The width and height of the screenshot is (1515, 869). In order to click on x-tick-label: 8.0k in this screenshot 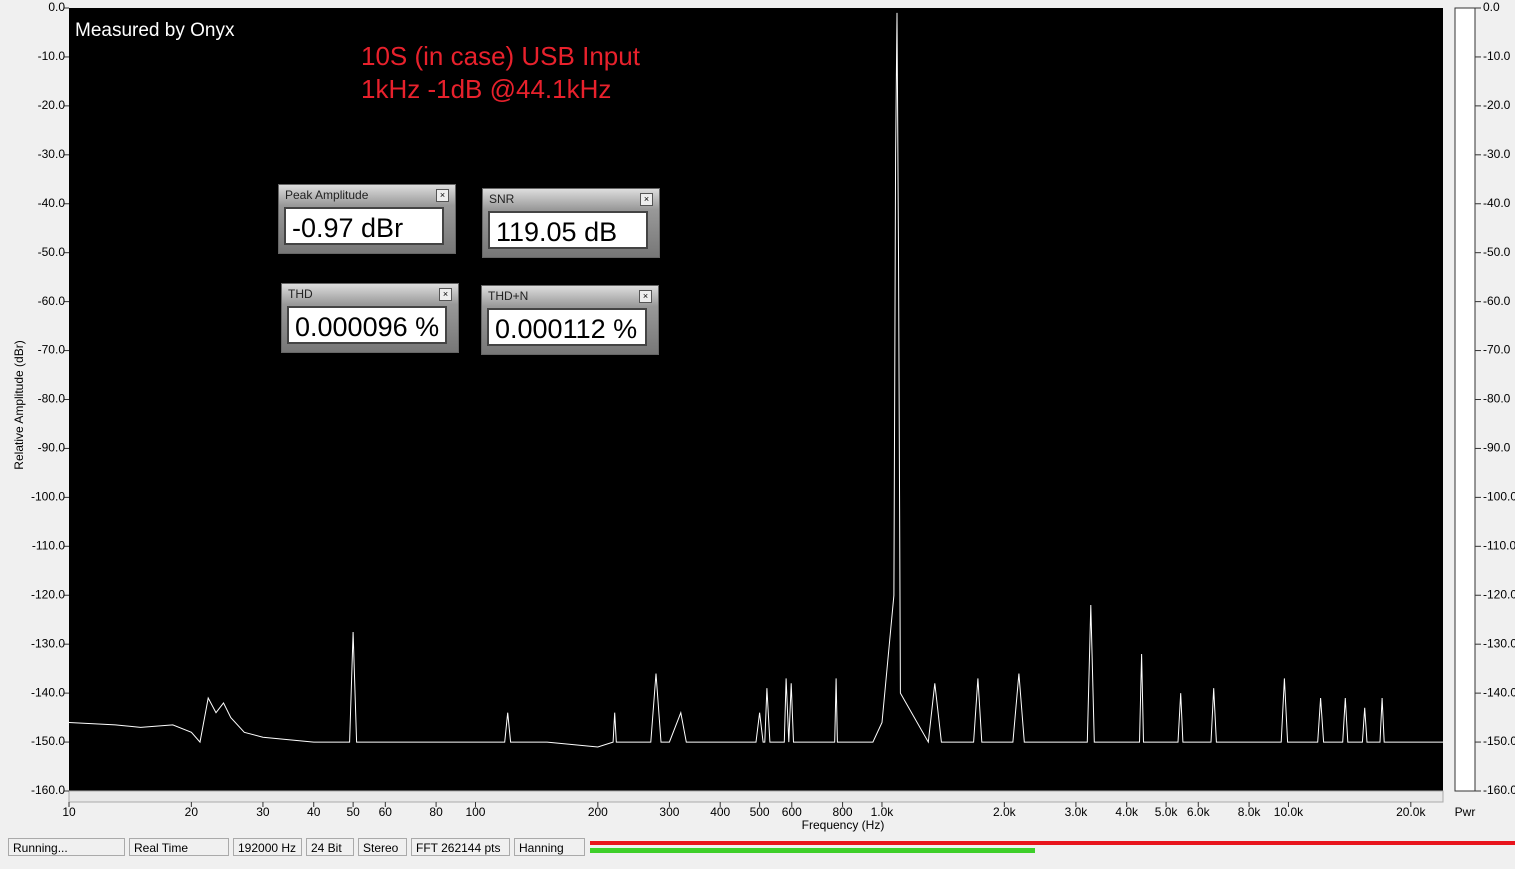, I will do `click(1250, 812)`.